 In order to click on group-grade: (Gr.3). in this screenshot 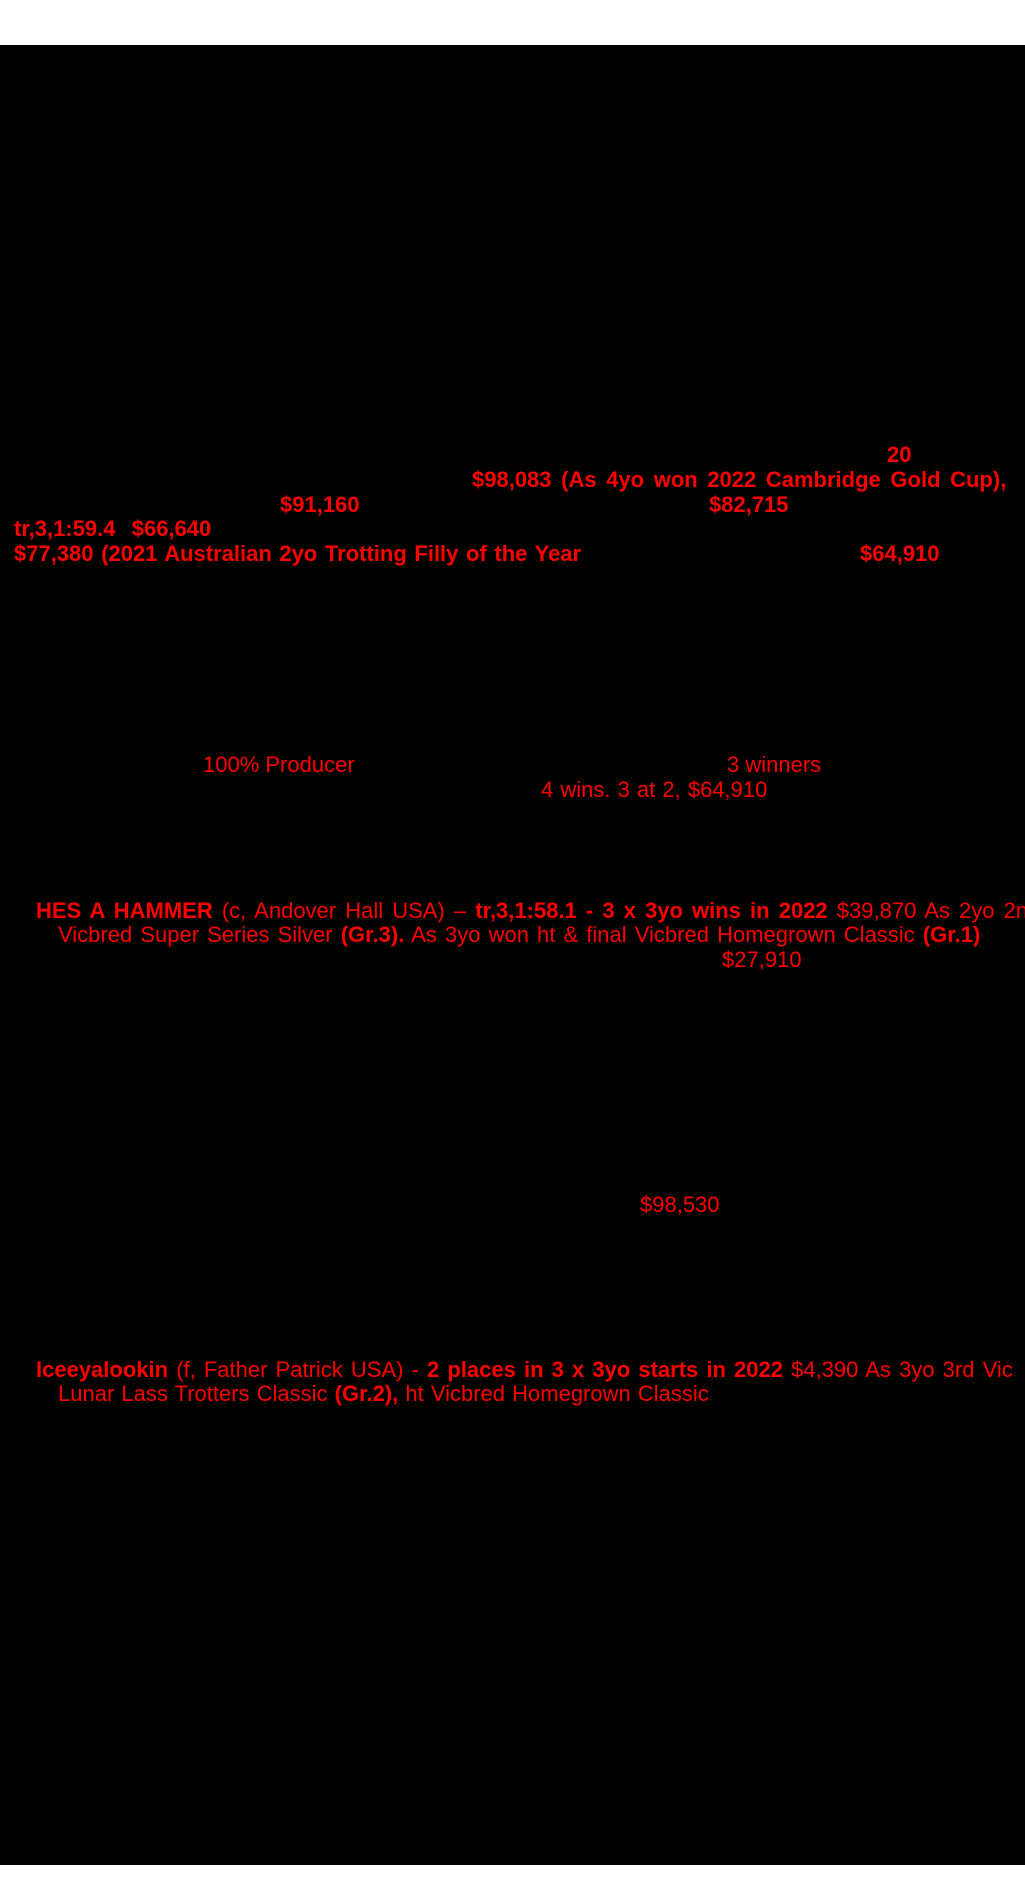, I will do `click(372, 934)`.